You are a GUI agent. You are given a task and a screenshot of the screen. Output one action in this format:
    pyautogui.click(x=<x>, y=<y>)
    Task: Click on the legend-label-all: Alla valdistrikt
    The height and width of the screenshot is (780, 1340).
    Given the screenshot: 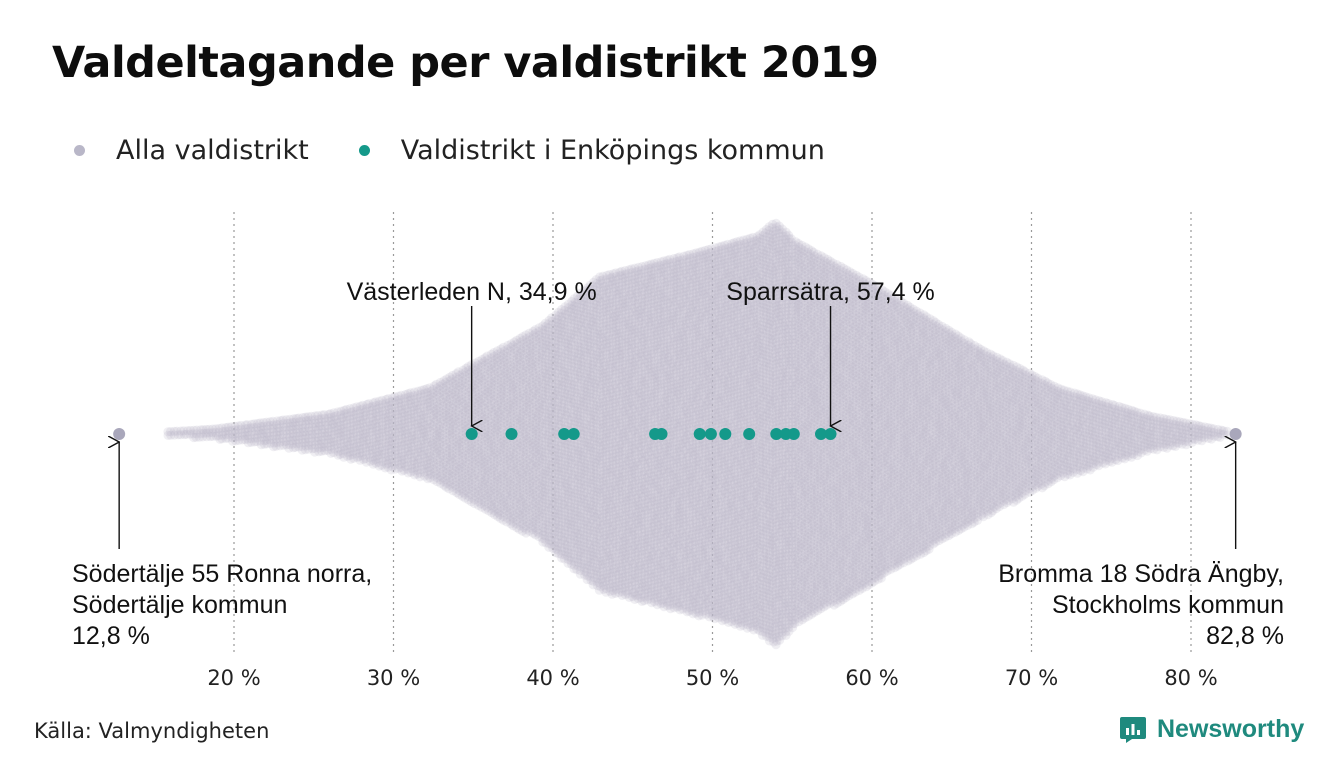 What is the action you would take?
    pyautogui.click(x=212, y=150)
    